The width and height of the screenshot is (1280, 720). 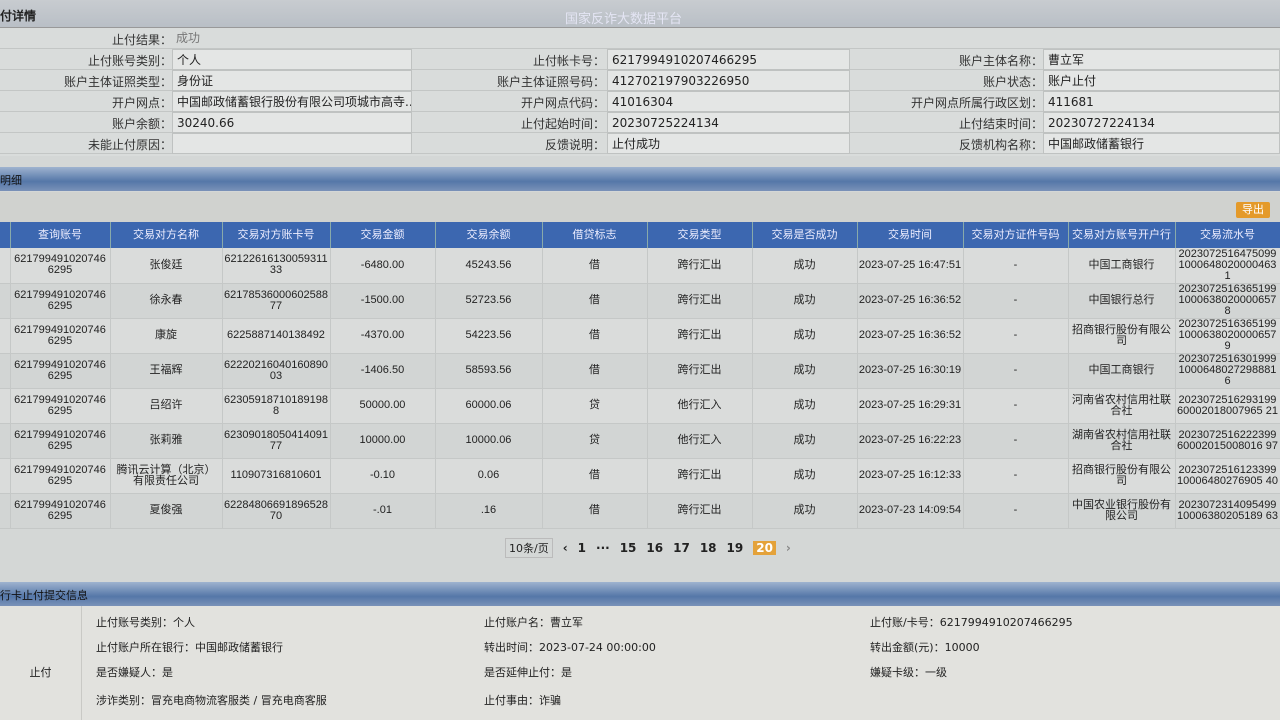 What do you see at coordinates (910, 235) in the screenshot?
I see `column-header: 交易时间` at bounding box center [910, 235].